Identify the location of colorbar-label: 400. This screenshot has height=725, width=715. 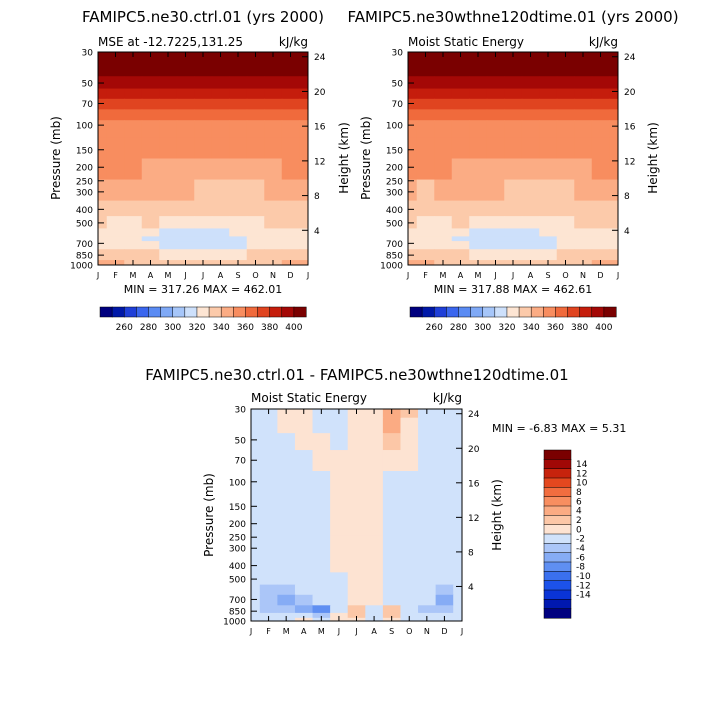
(293, 328).